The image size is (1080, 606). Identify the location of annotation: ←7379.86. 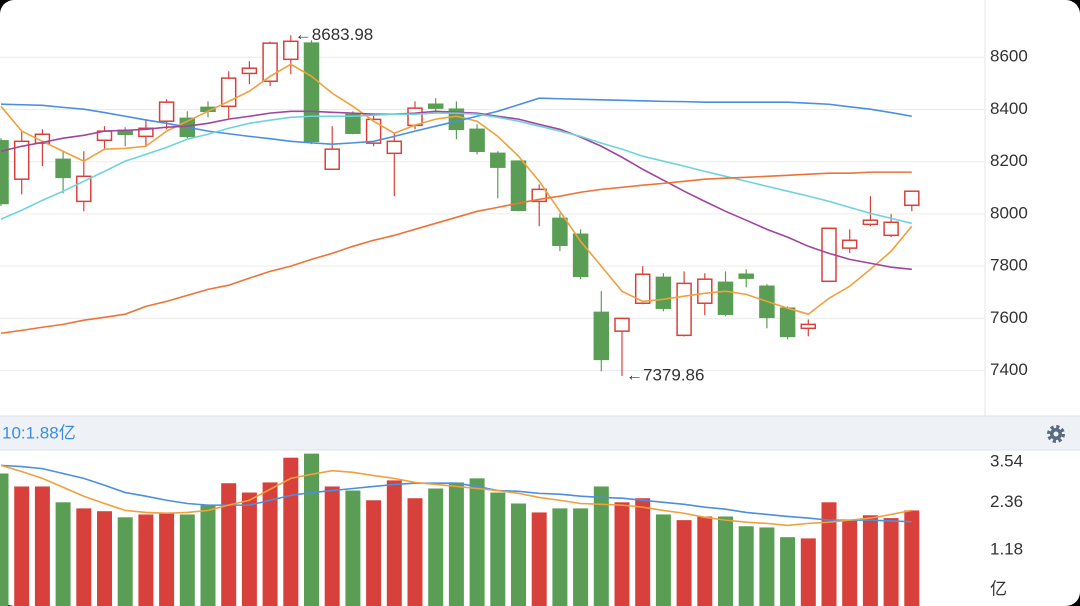
(665, 374).